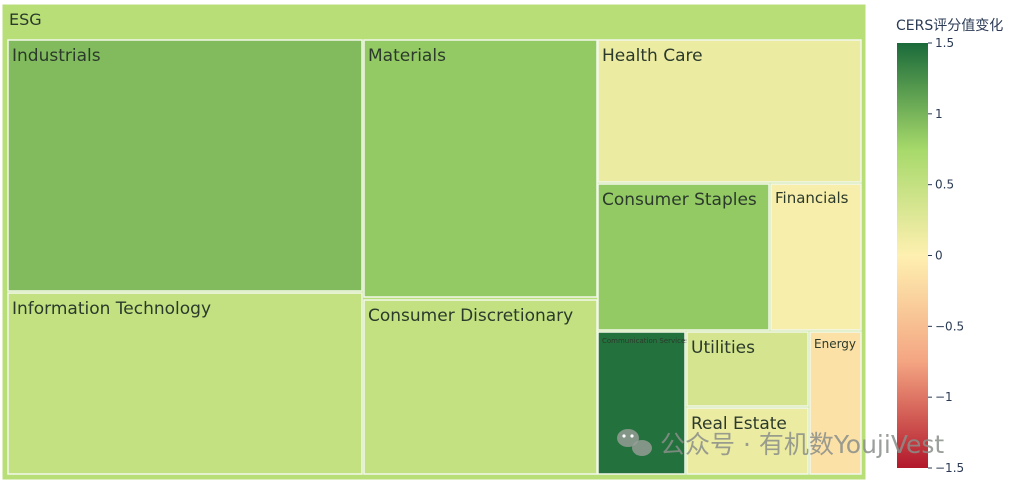 This screenshot has width=1024, height=485. Describe the element at coordinates (949, 326) in the screenshot. I see `colorbar-tick-label: −0.5` at that location.